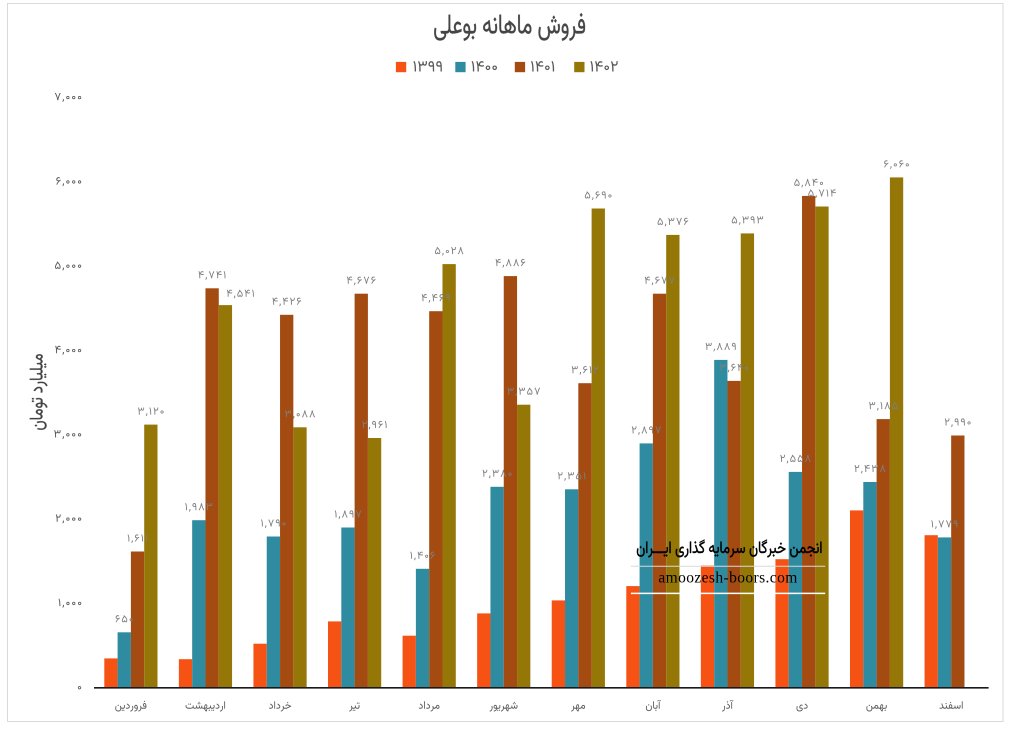 This screenshot has height=730, width=1010. I want to click on svg-text: amoozesh-boors.com, so click(727, 578).